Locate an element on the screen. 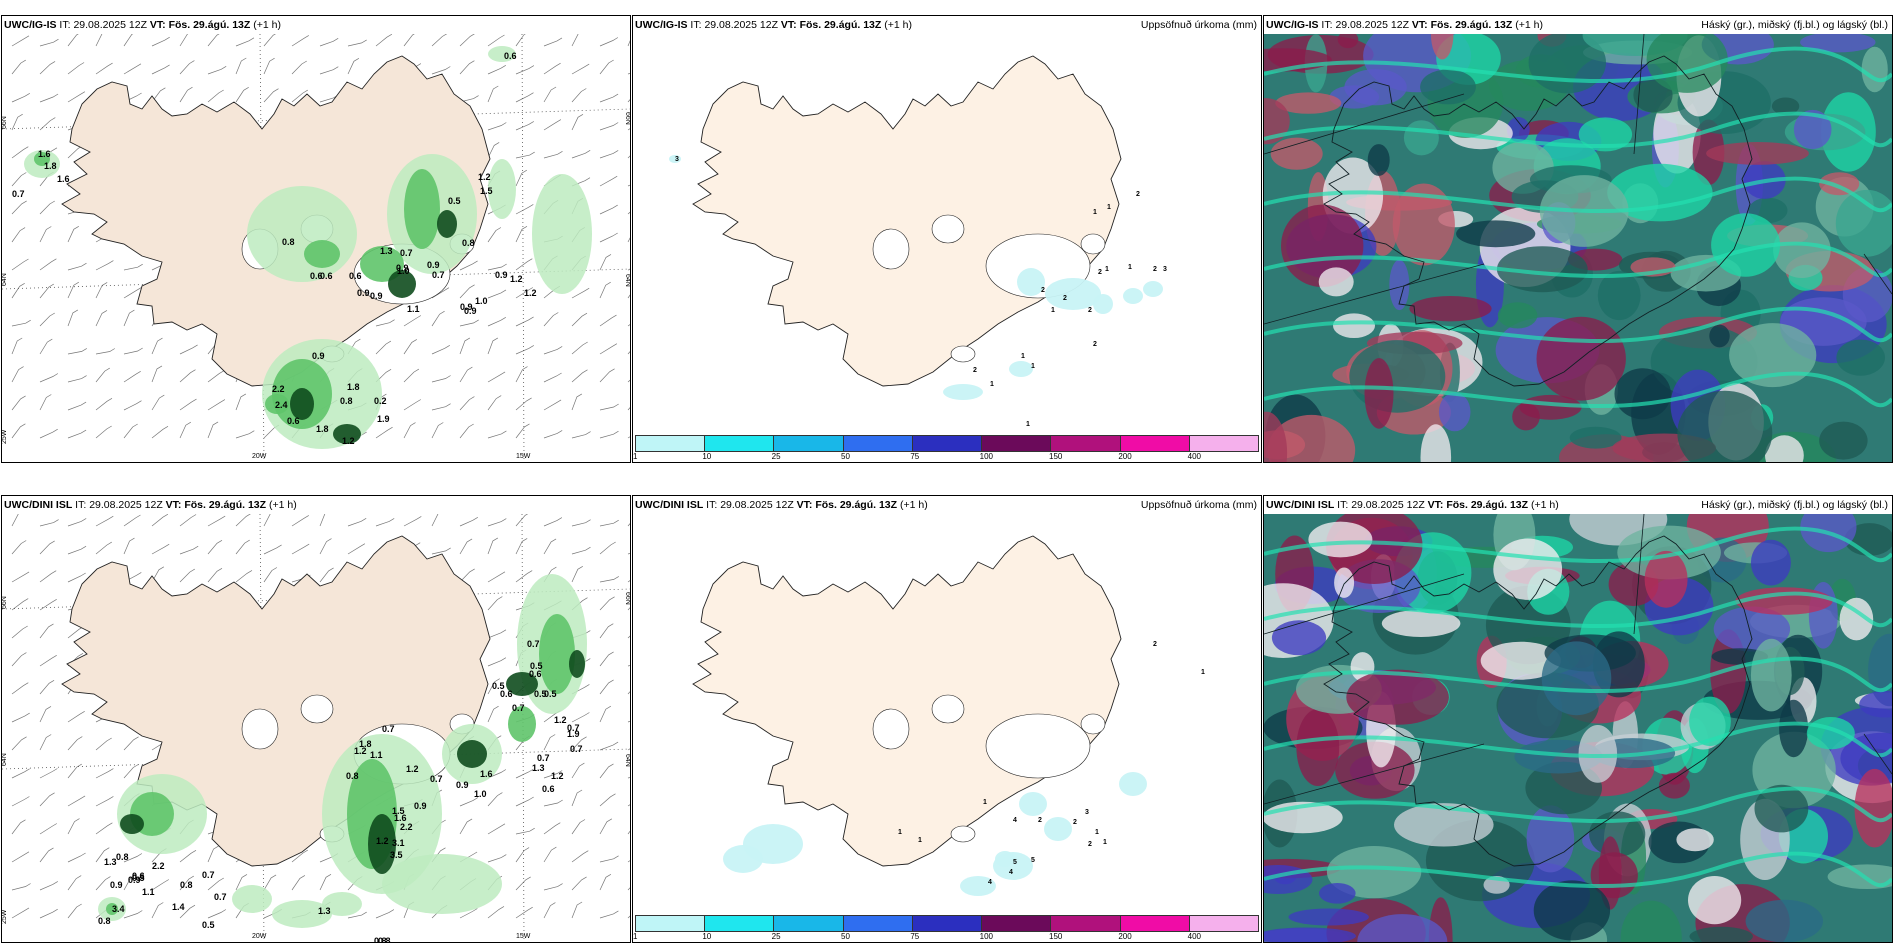 The width and height of the screenshot is (1900, 950). glacier is located at coordinates (891, 249).